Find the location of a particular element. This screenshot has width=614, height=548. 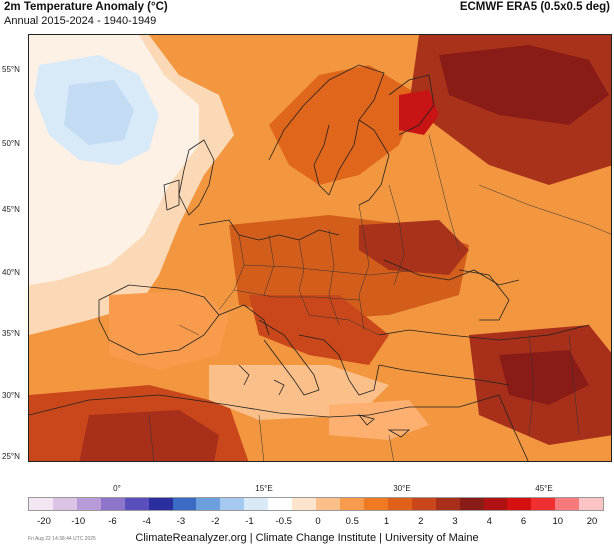

chart-title: 2m Temperature Anomaly (°C) is located at coordinates (86, 7).